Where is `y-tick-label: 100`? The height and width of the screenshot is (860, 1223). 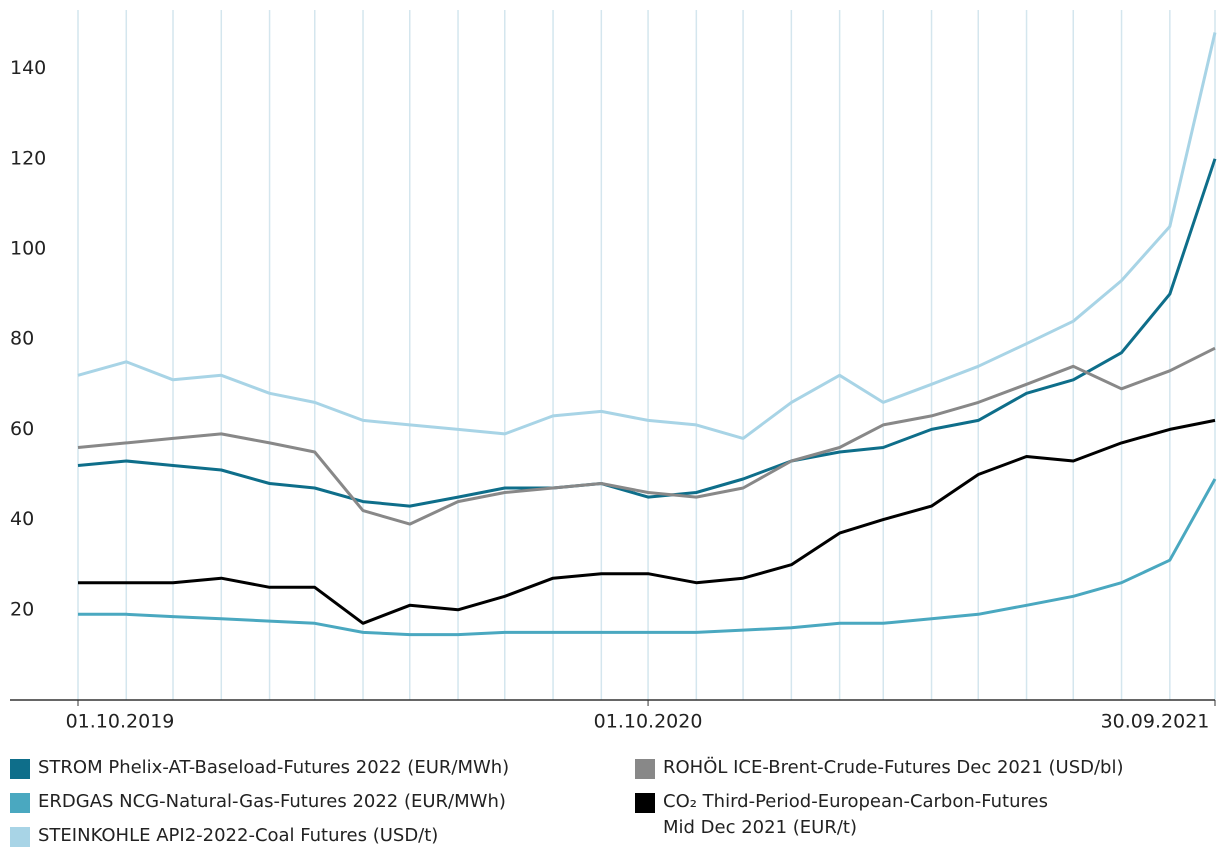 y-tick-label: 100 is located at coordinates (28, 249).